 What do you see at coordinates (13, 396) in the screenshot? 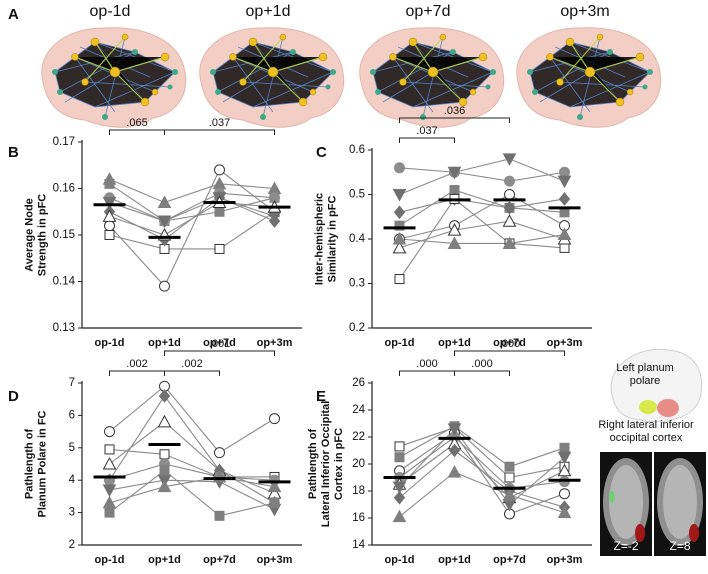
I see `panel-label: D` at bounding box center [13, 396].